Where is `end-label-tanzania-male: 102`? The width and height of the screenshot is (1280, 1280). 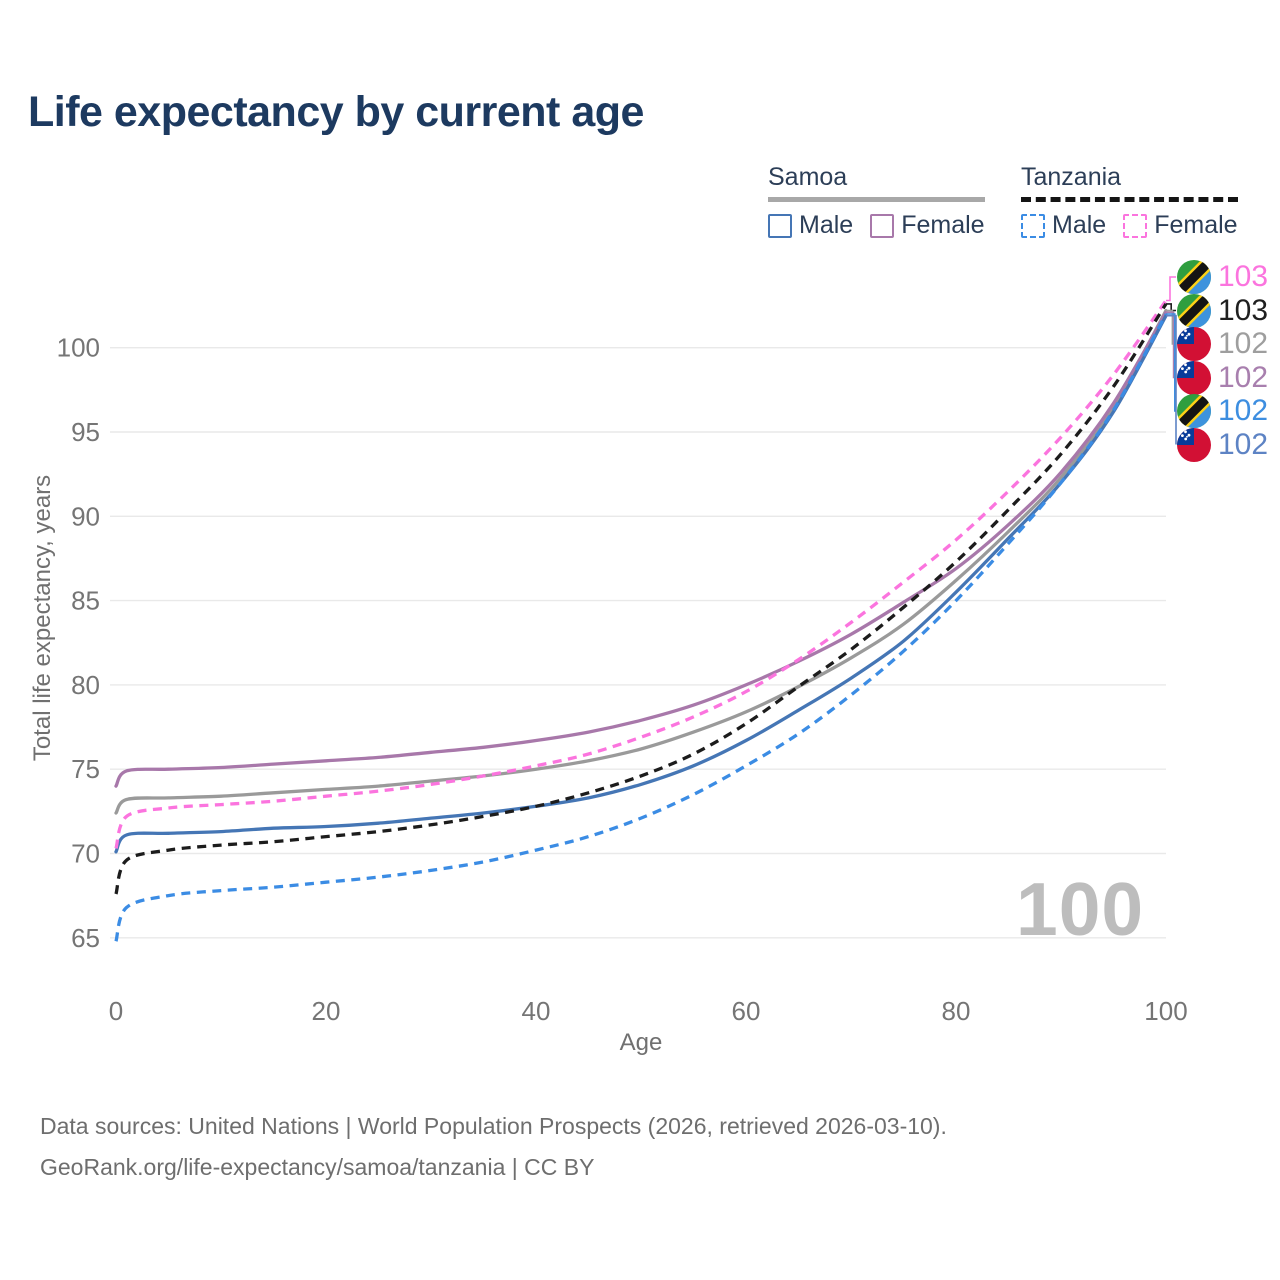 end-label-tanzania-male: 102 is located at coordinates (1222, 411).